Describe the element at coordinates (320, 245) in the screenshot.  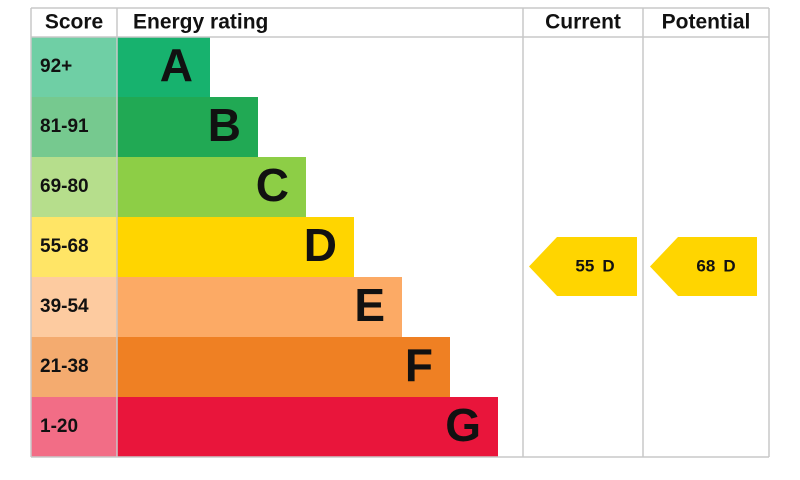
I see `rating-letter: D` at that location.